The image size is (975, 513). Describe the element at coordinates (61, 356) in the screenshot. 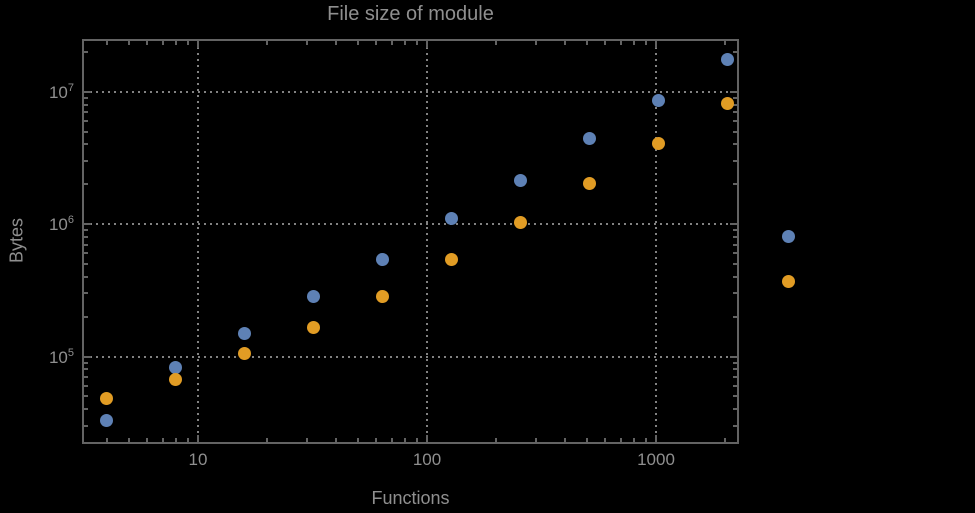

I see `y-tick-label: 105` at that location.